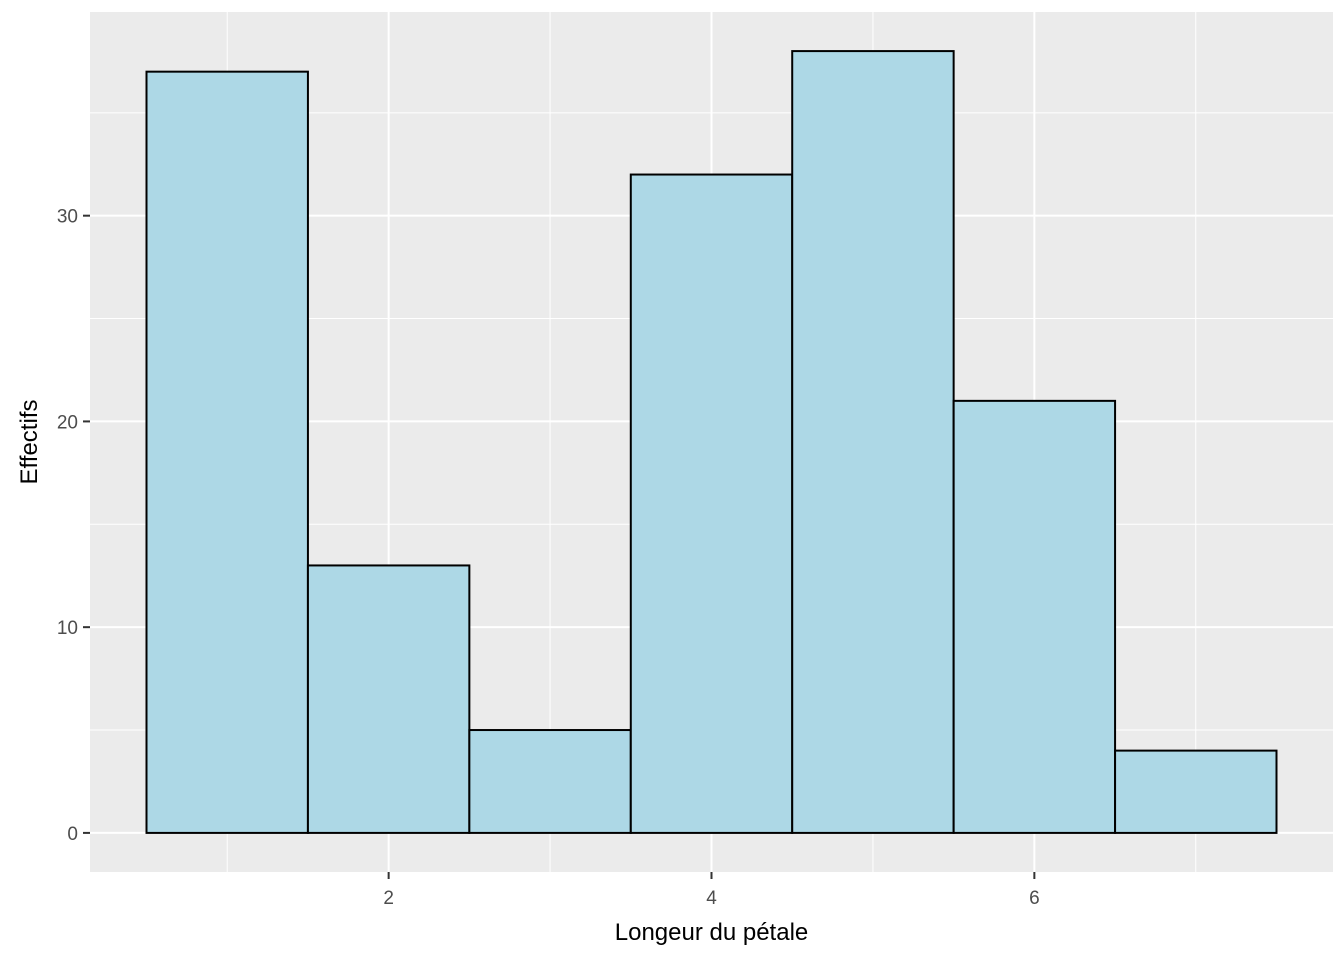 This screenshot has width=1344, height=960. What do you see at coordinates (1034, 898) in the screenshot?
I see `x-tick-label: 6` at bounding box center [1034, 898].